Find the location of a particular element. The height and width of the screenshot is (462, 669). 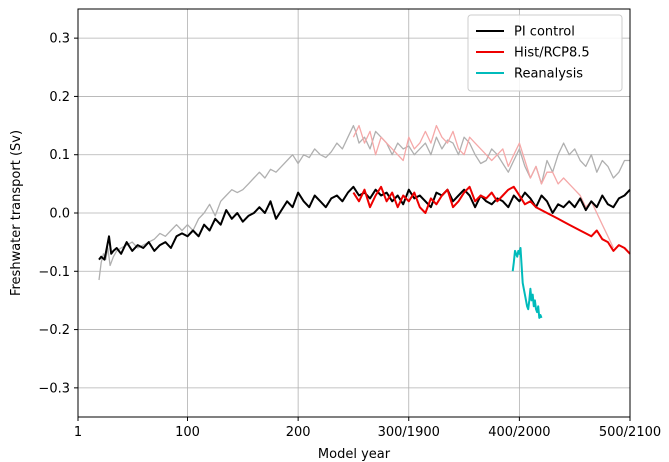

y-tick-label: 0.2 is located at coordinates (59, 97).